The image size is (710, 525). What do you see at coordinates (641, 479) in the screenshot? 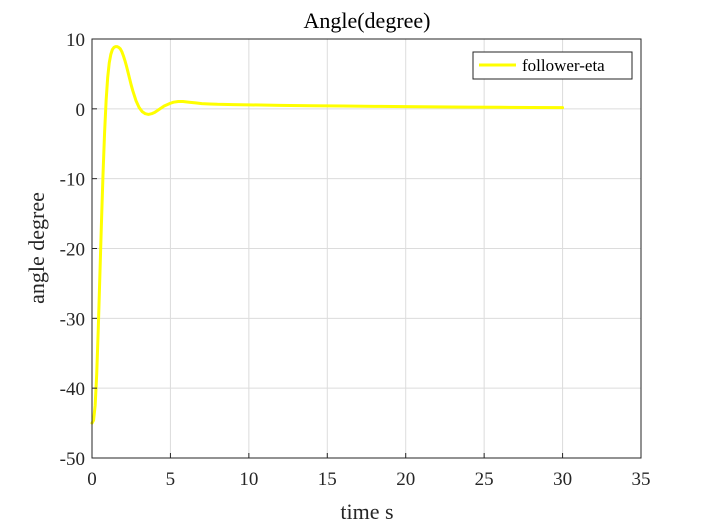
I see `x-tick-label: 35` at bounding box center [641, 479].